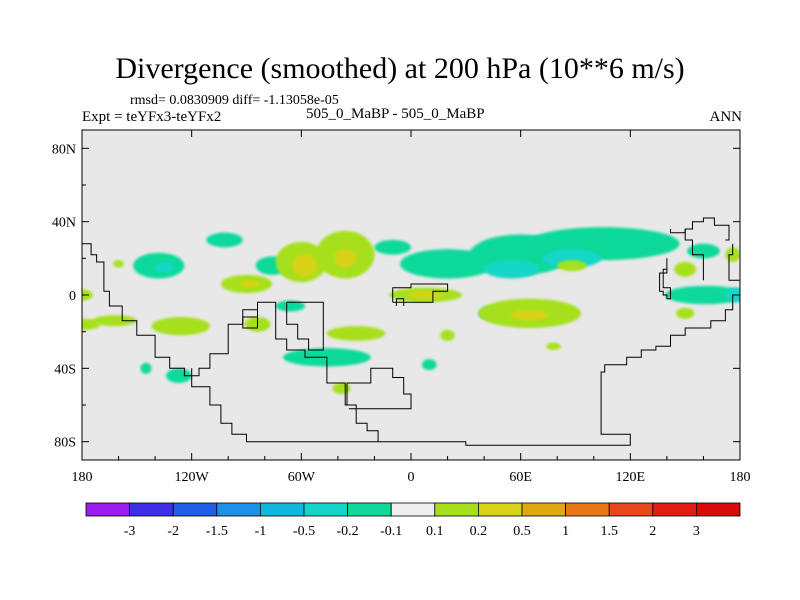 Image resolution: width=800 pixels, height=600 pixels. I want to click on colorbar-label: -3, so click(130, 531).